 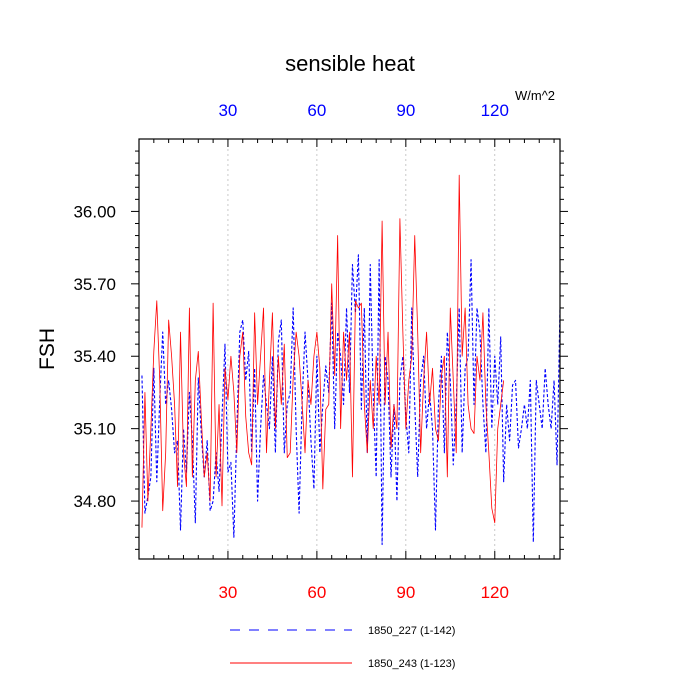 What do you see at coordinates (316, 592) in the screenshot?
I see `x-tick-label-bottom-1: 60` at bounding box center [316, 592].